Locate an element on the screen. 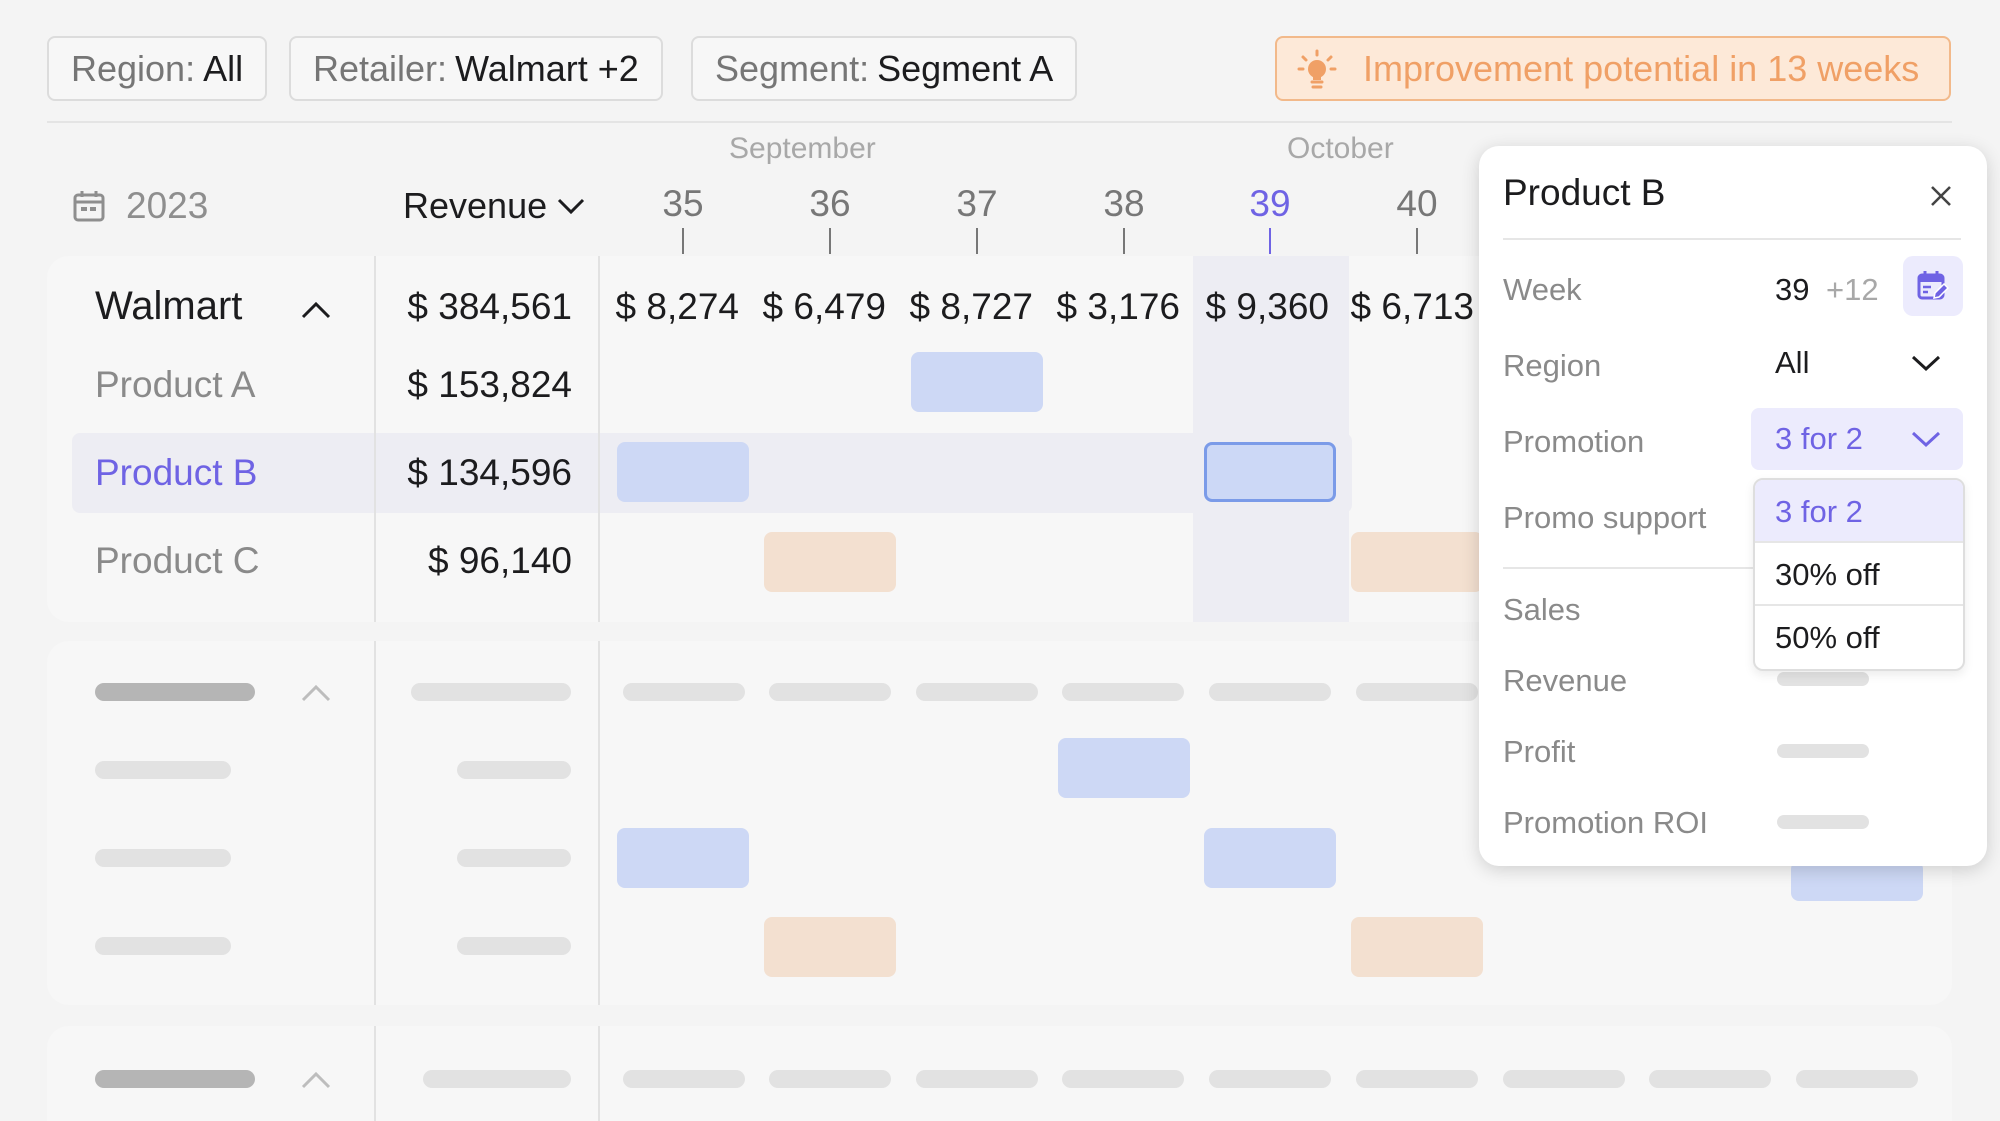 The width and height of the screenshot is (2000, 1121). panel-title: Product B is located at coordinates (1584, 192).